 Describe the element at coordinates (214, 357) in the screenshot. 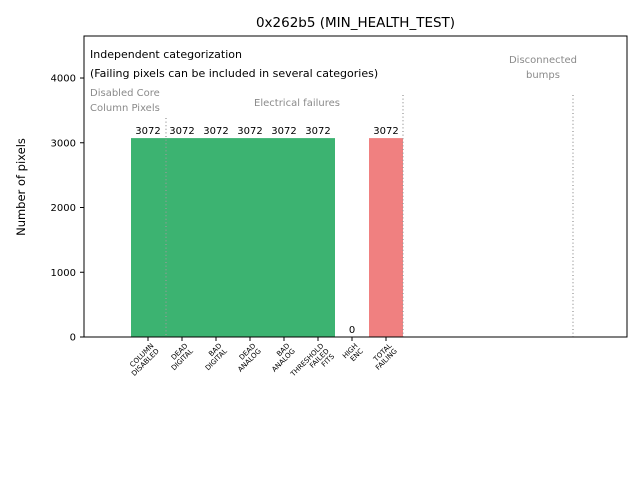

I see `x-tick-label-2: BADDIGITAL` at that location.